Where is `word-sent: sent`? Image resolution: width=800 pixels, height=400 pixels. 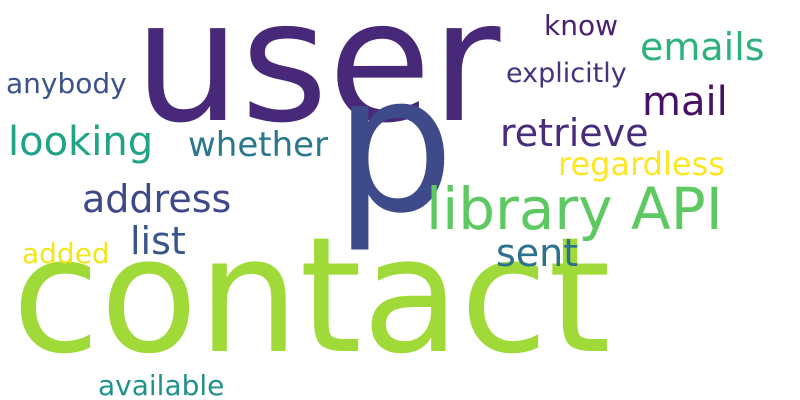
word-sent: sent is located at coordinates (537, 253).